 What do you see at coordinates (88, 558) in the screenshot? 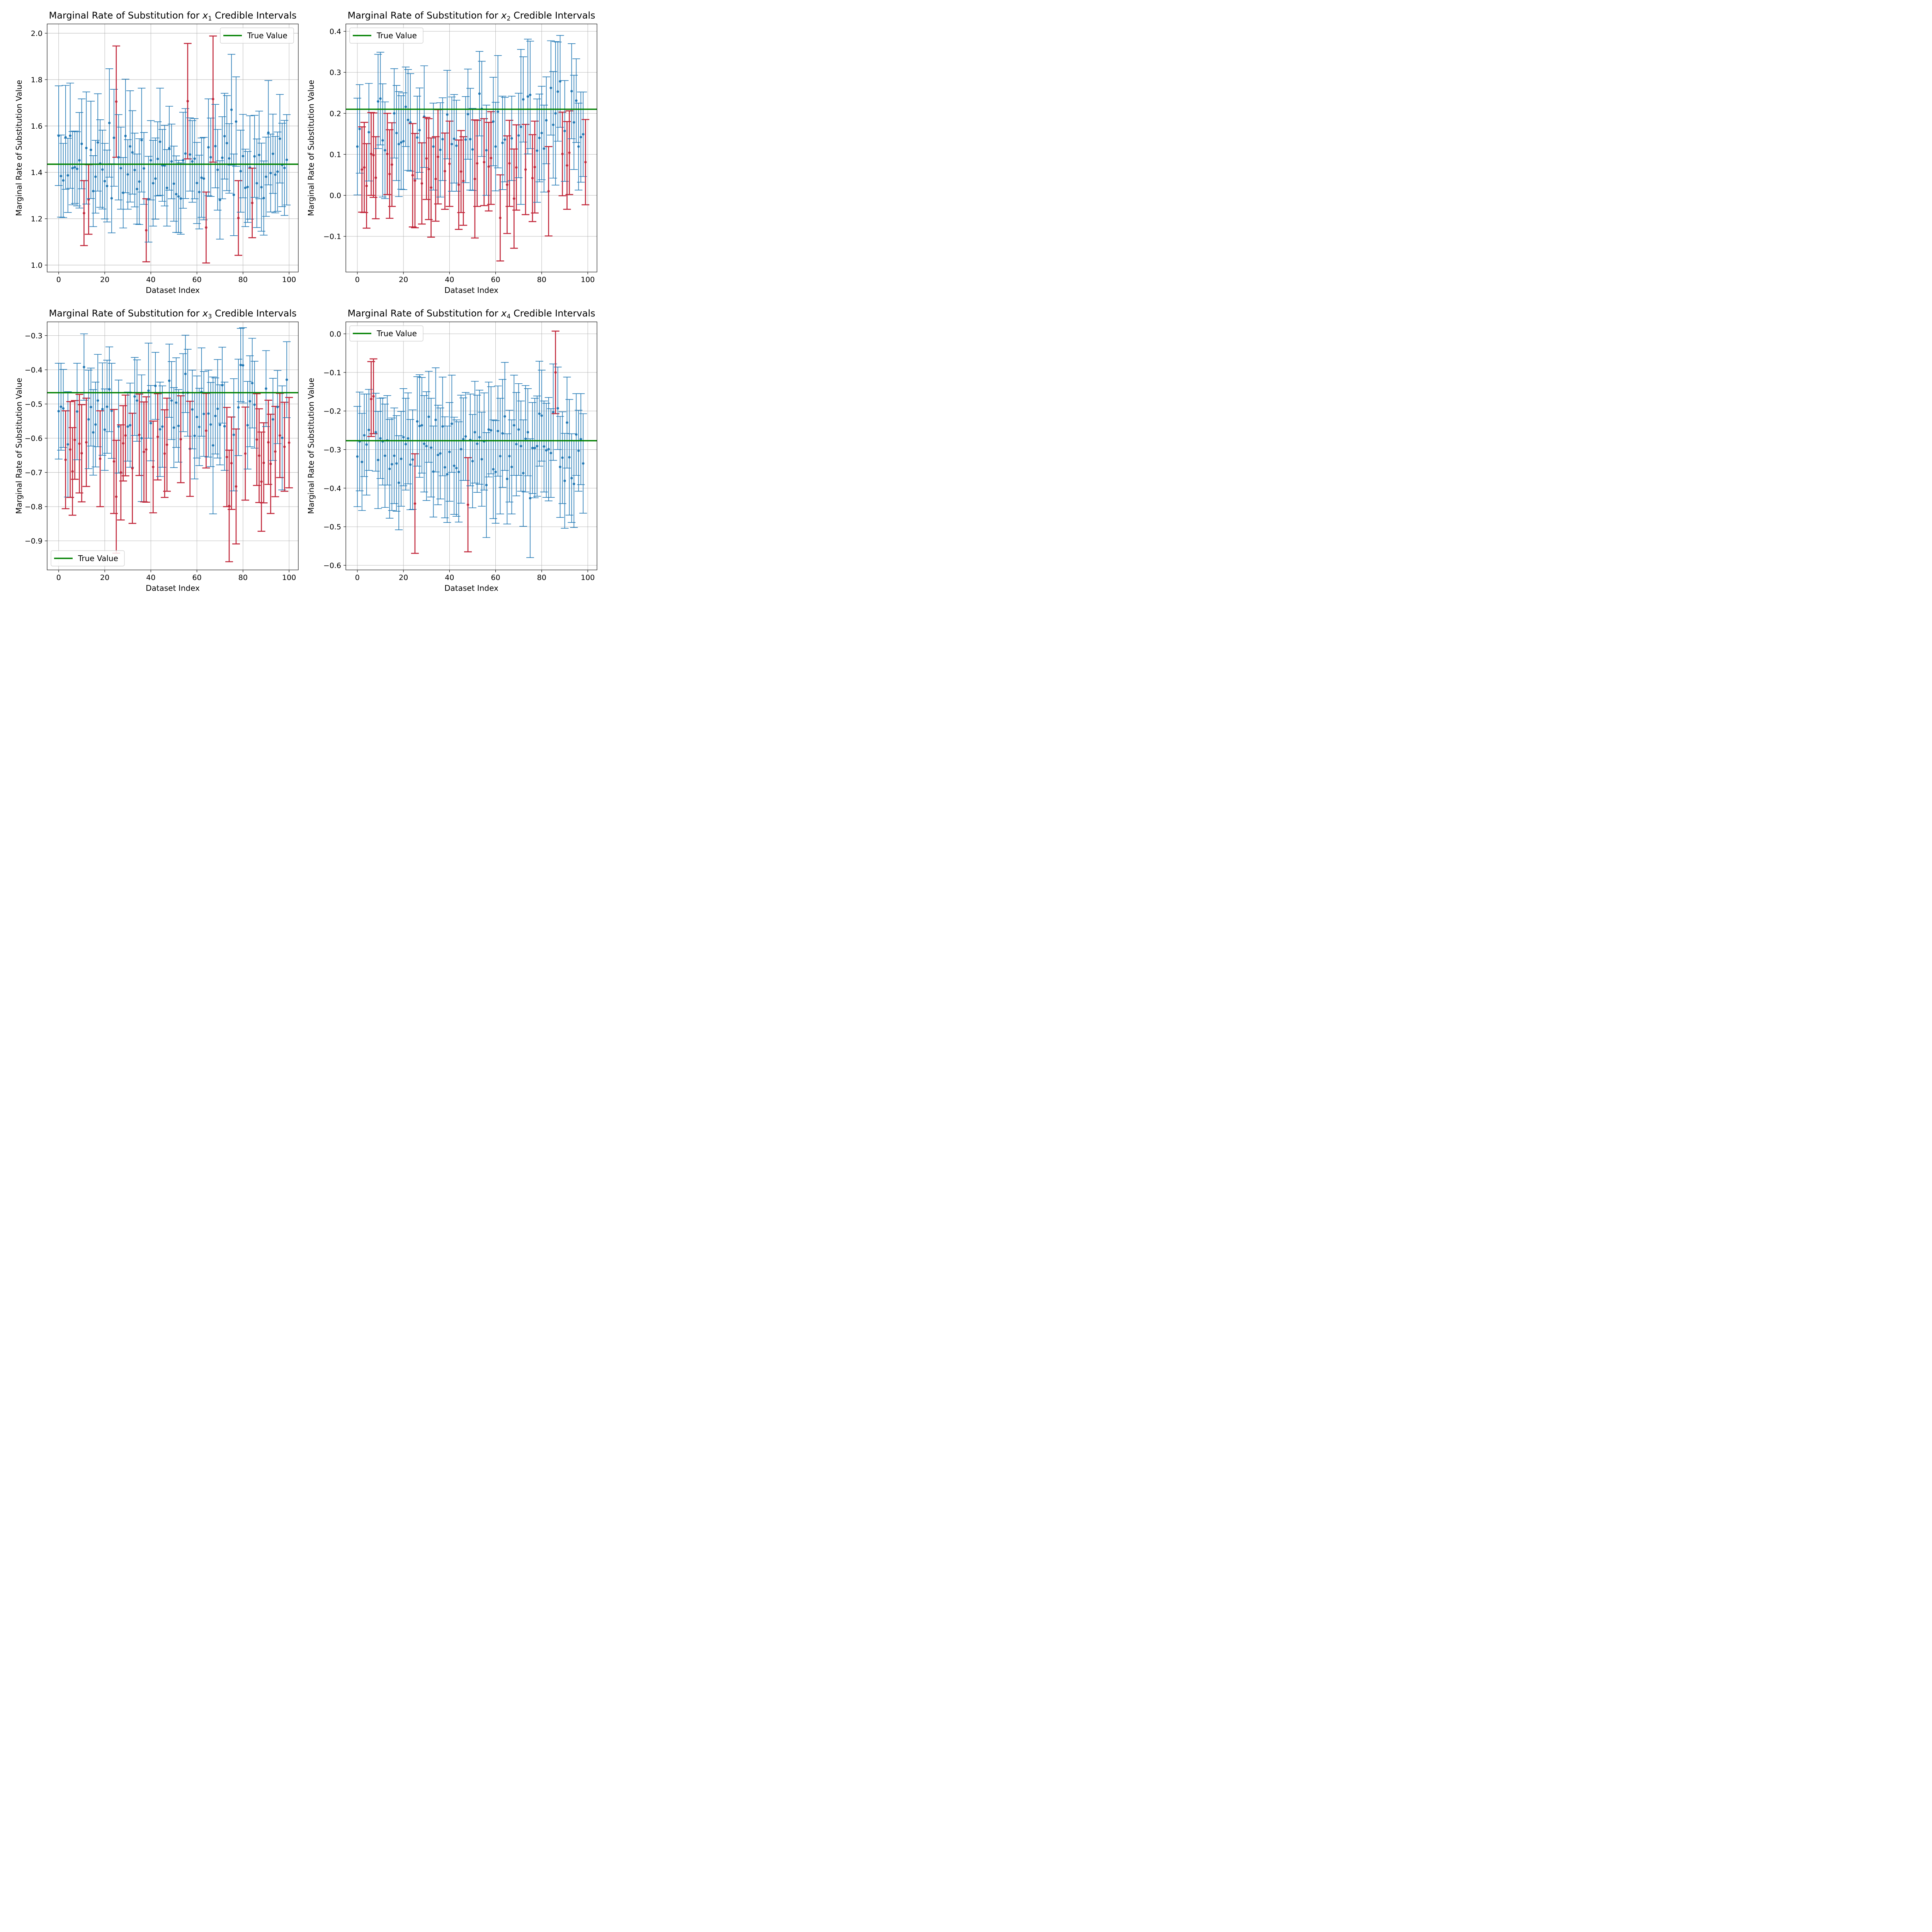
I see `legend-box` at bounding box center [88, 558].